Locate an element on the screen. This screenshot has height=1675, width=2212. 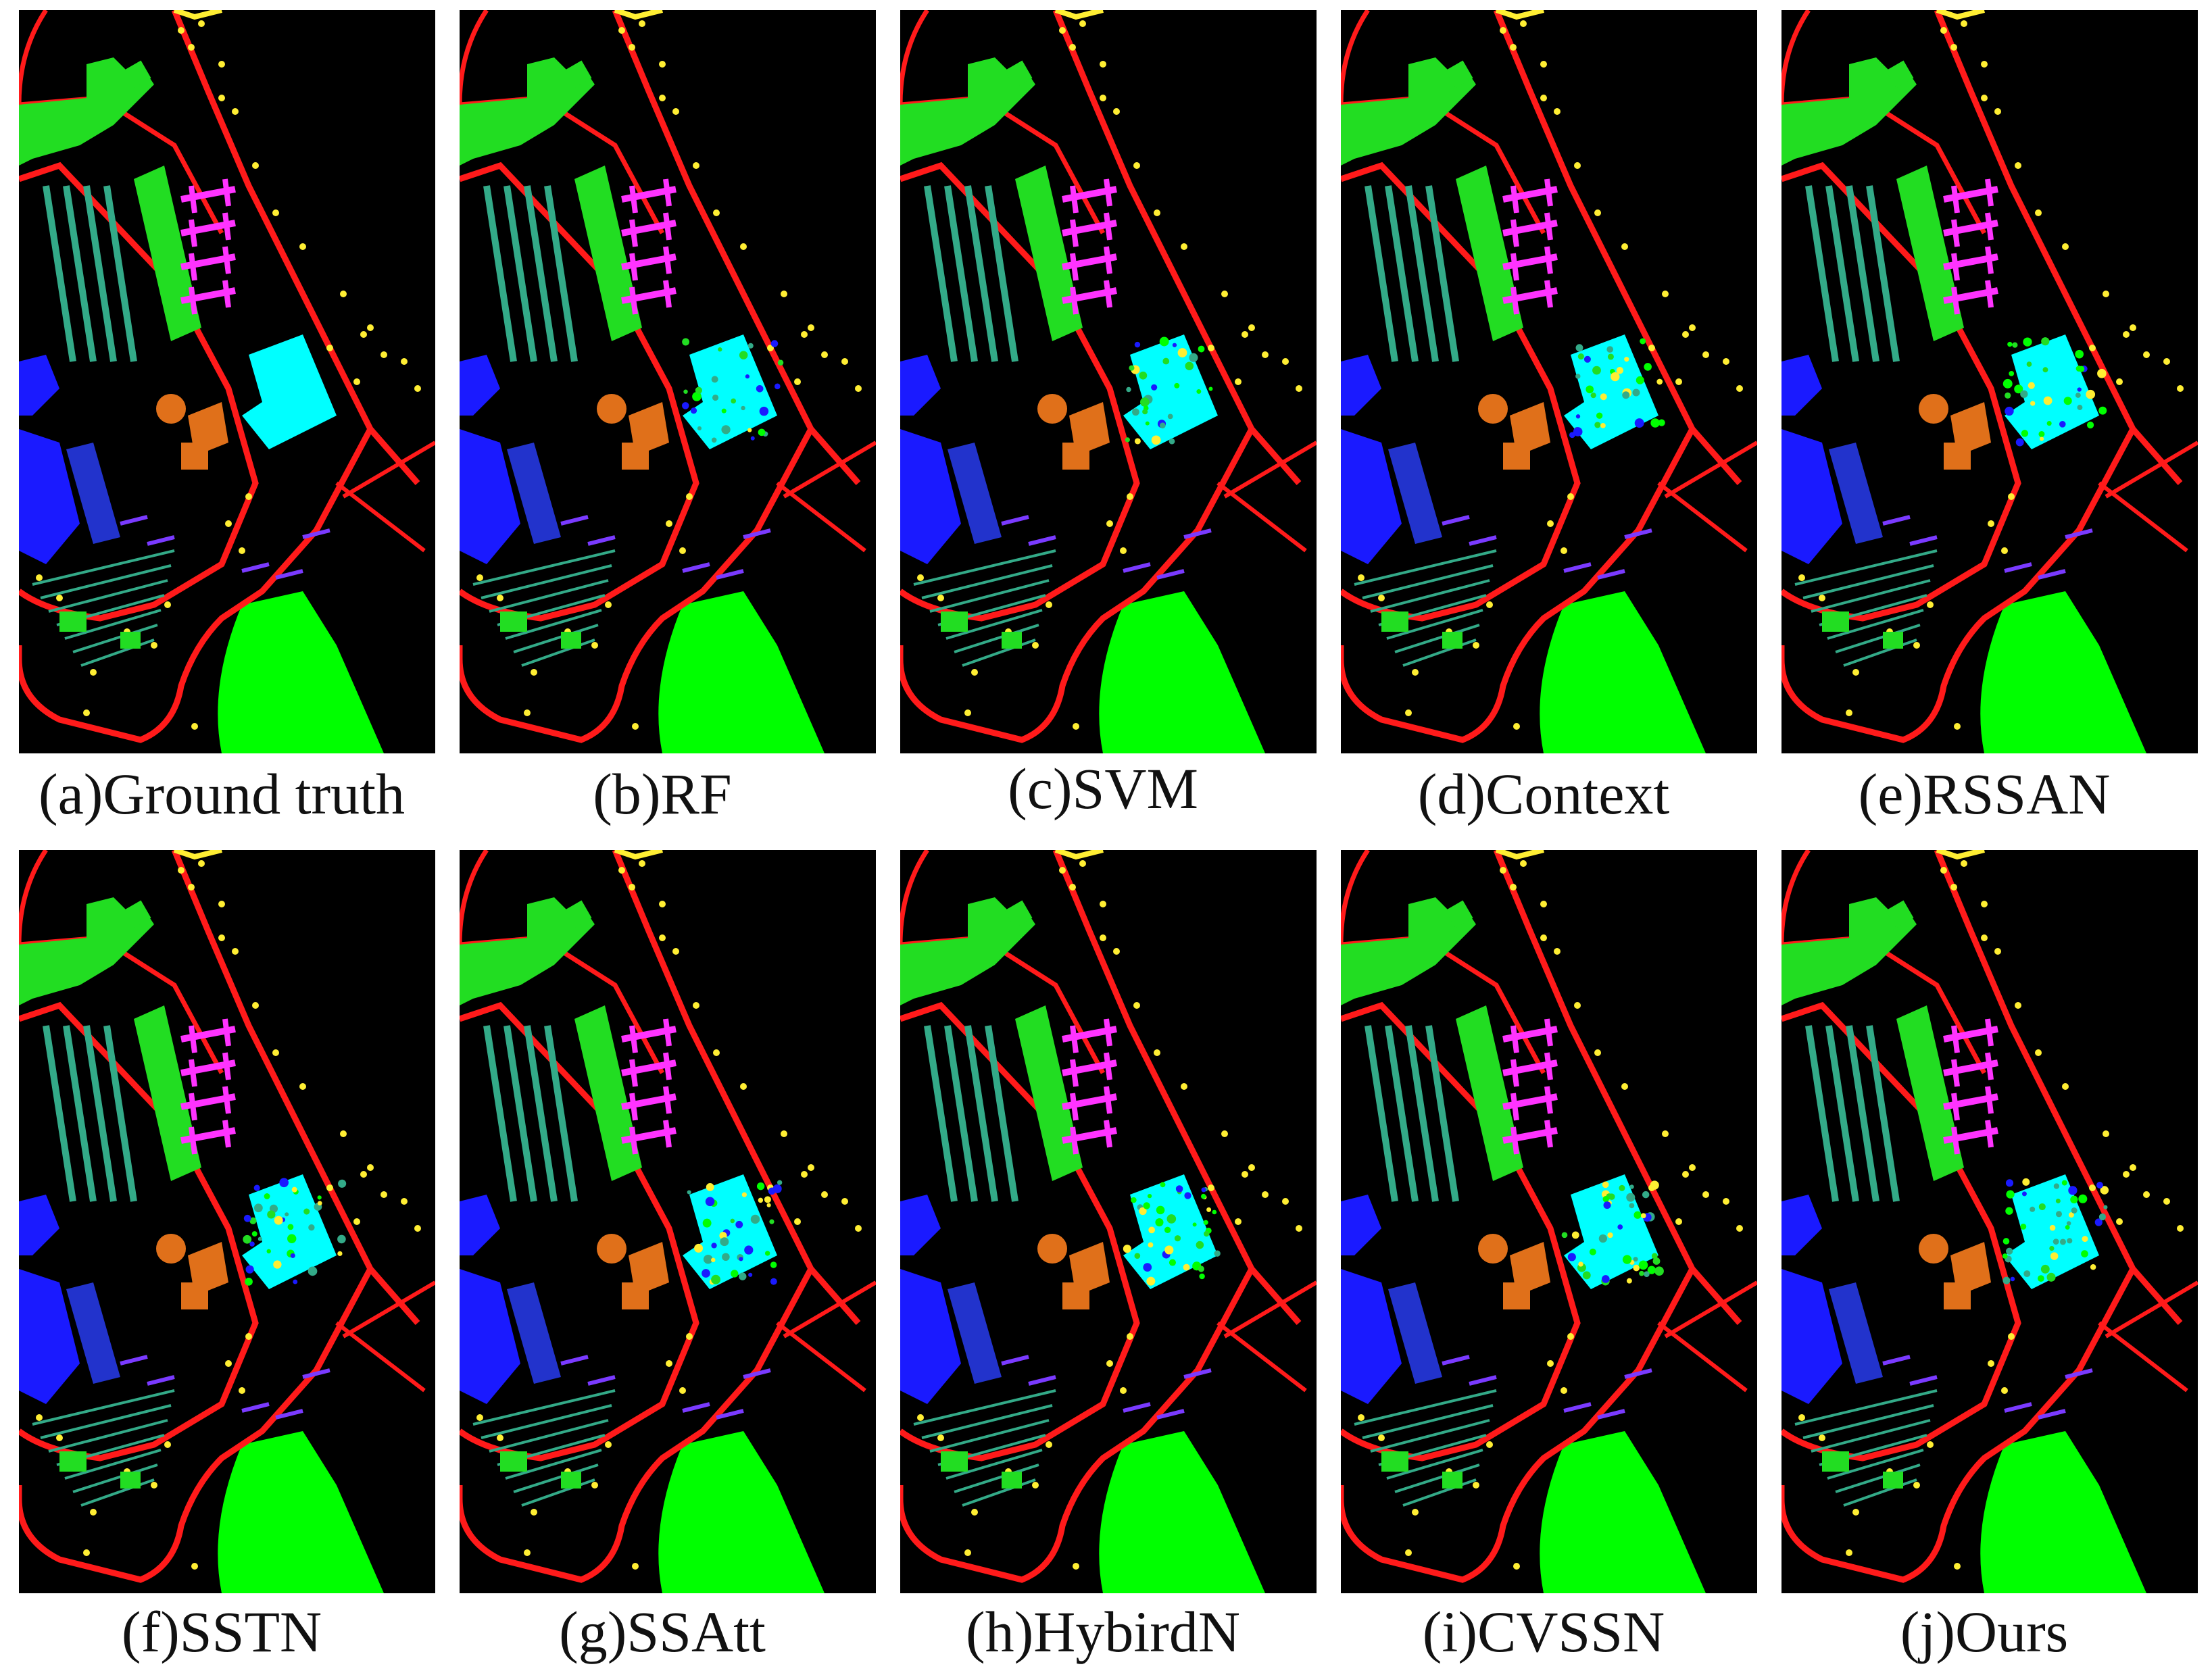
panel-cvssn is located at coordinates (1549, 1221).